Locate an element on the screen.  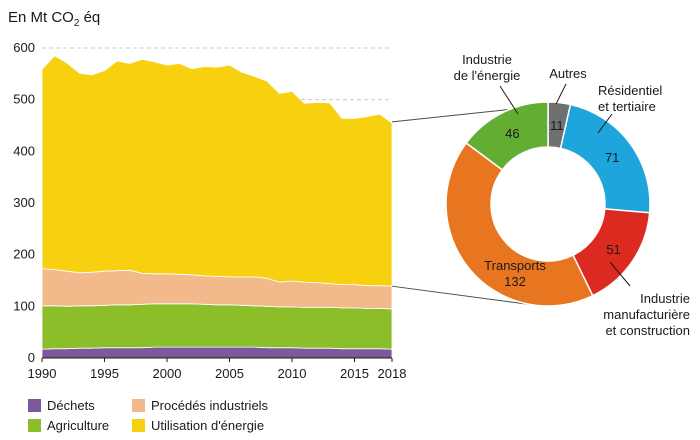
donut-slice-transports is located at coordinates (519, 224).